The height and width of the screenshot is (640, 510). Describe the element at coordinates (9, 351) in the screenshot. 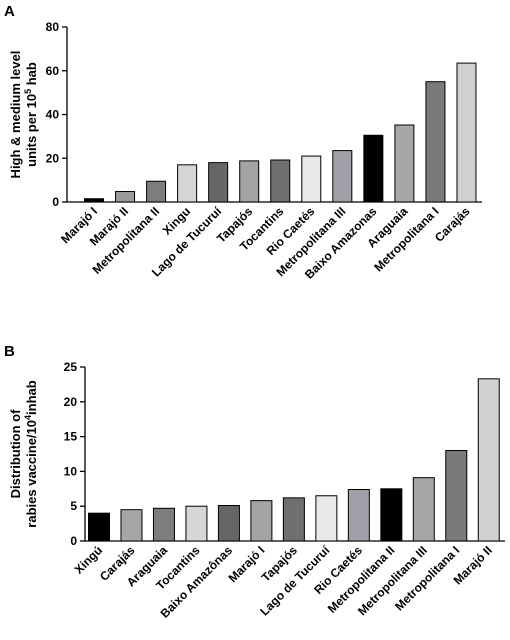

I see `panel-letter: B` at that location.